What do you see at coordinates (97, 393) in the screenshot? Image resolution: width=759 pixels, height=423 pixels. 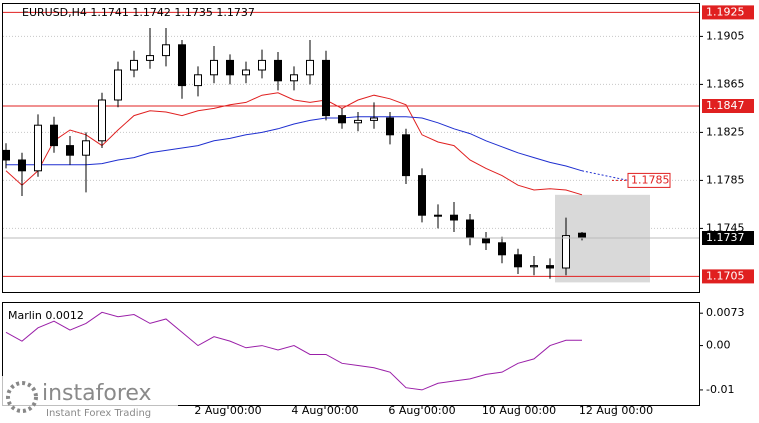 I see `watermark-name: instaforex` at bounding box center [97, 393].